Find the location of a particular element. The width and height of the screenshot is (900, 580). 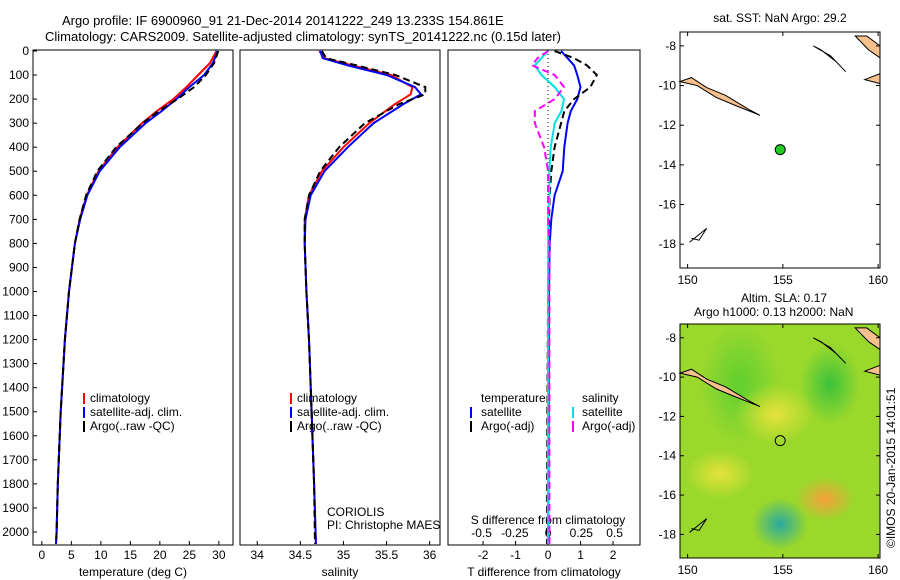

s-tick-label: -0.25 is located at coordinates (515, 533).